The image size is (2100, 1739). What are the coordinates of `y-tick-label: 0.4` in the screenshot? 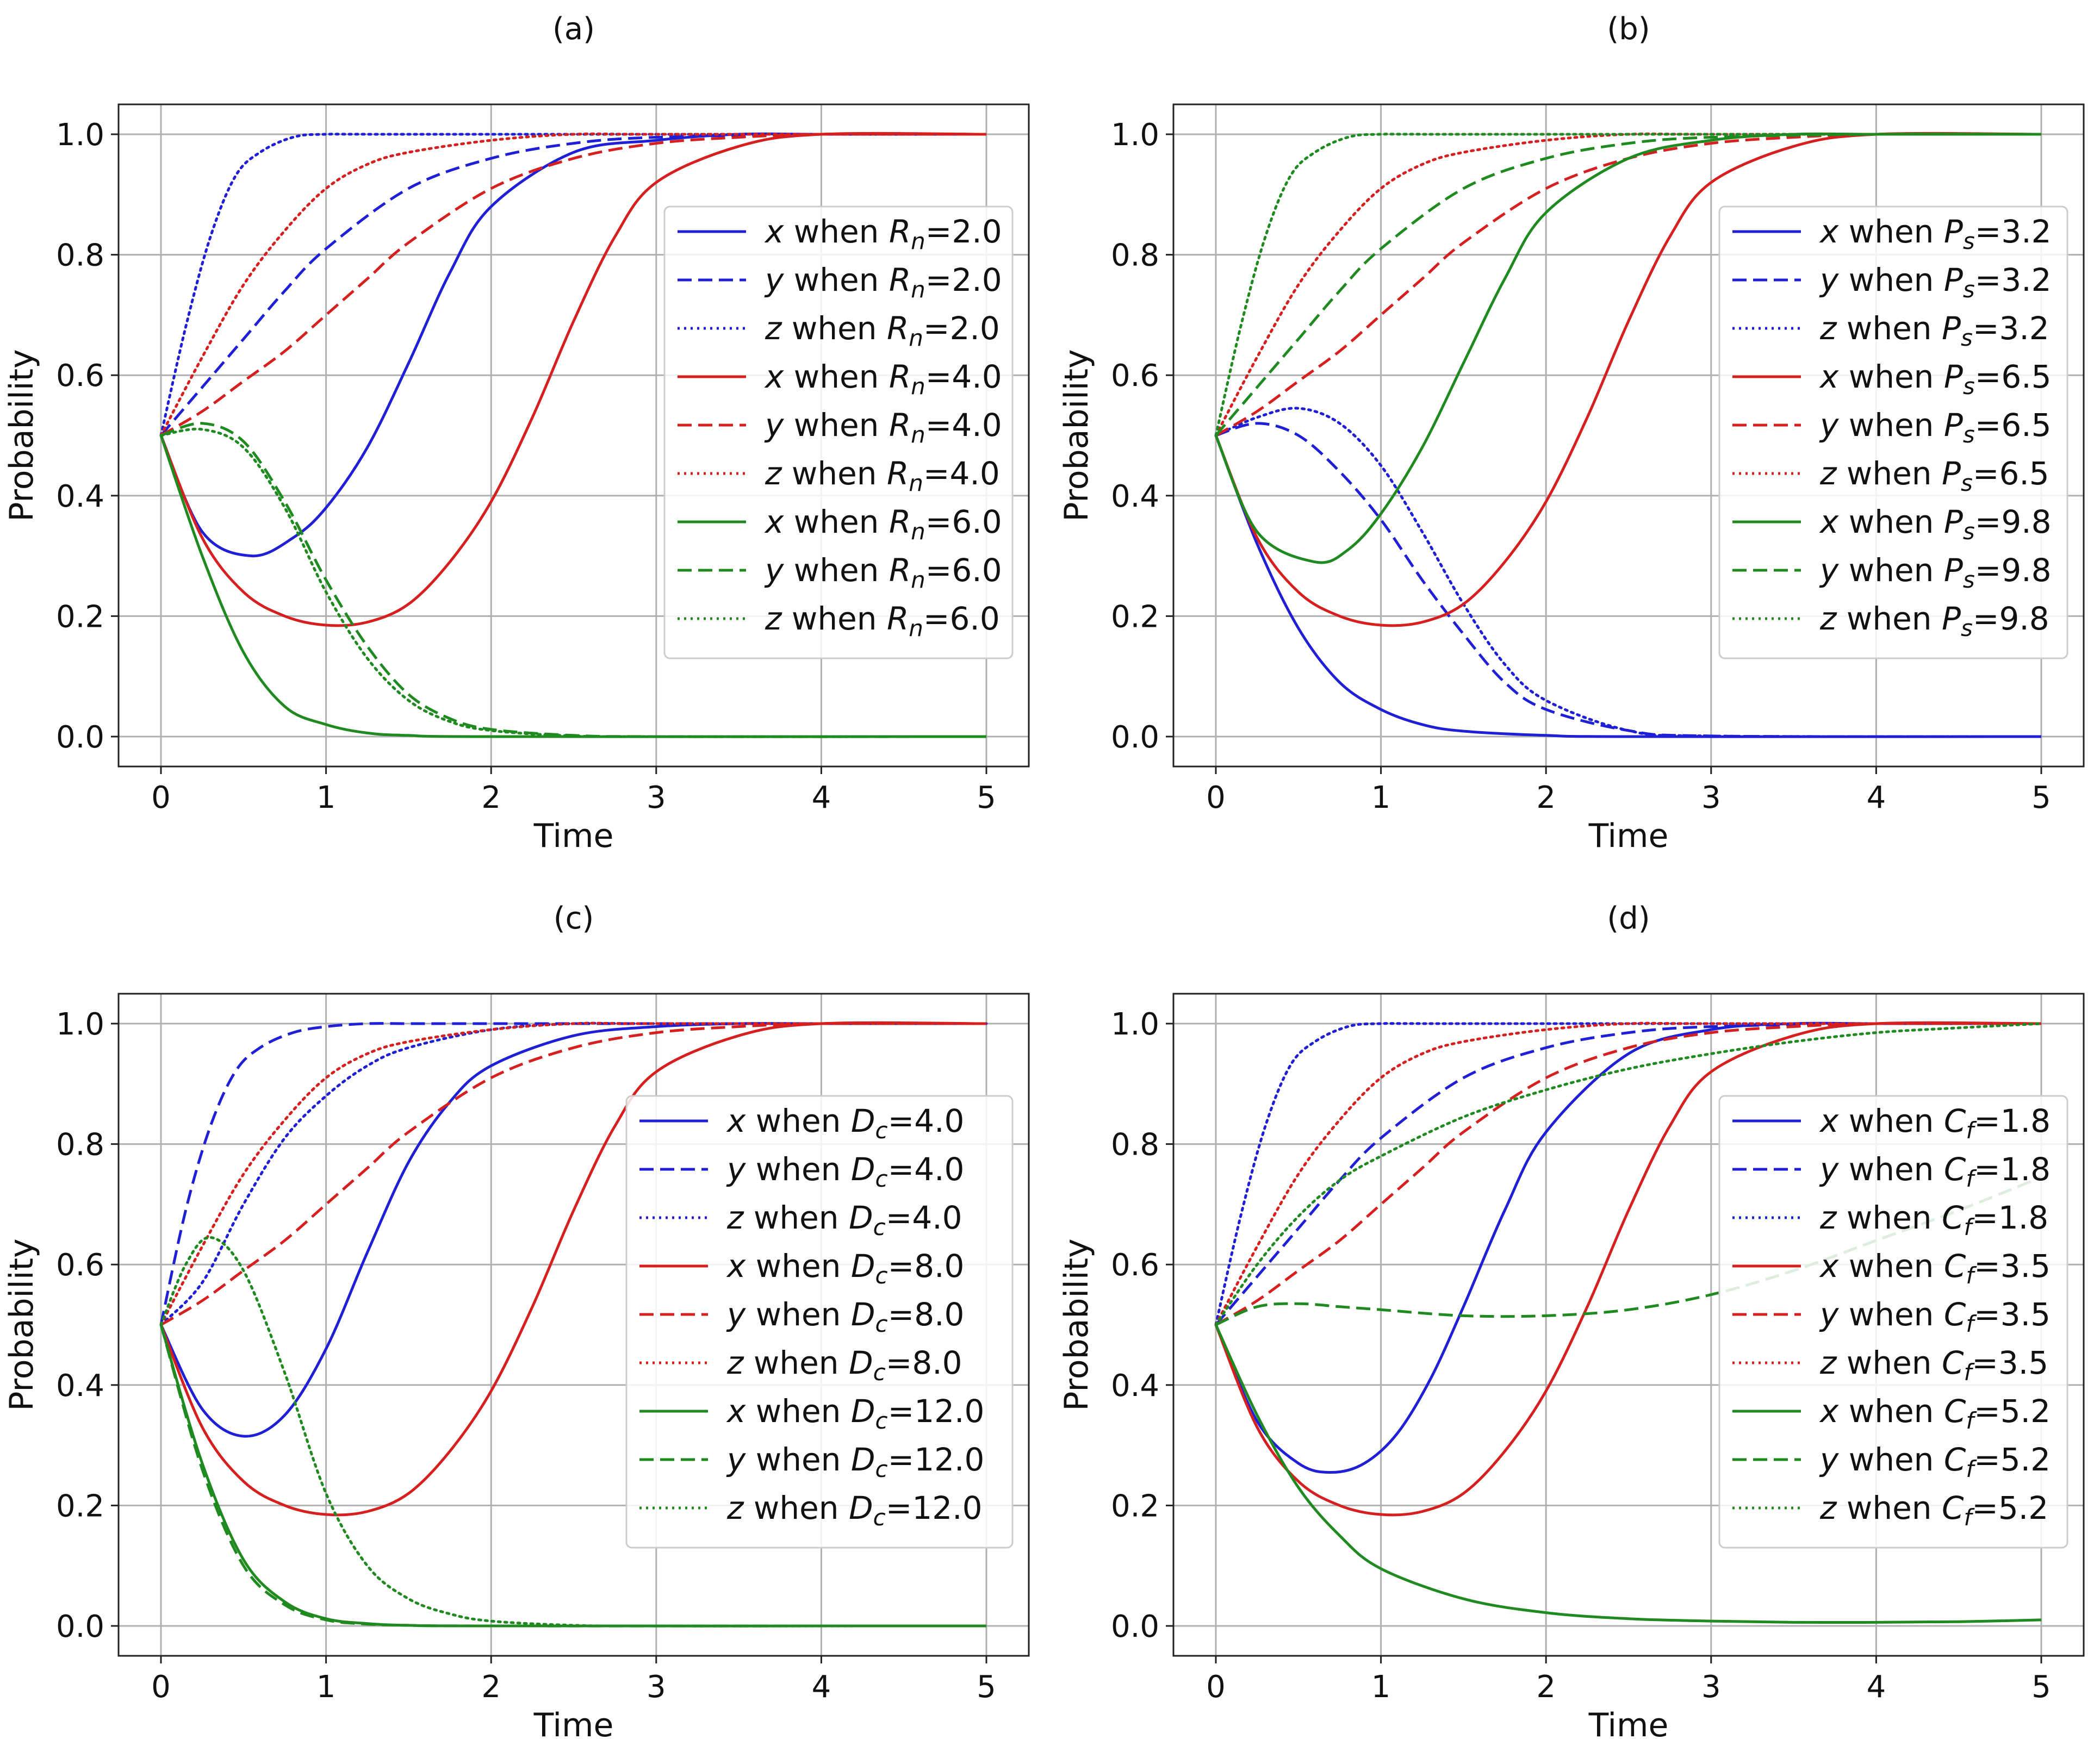 It's located at (80, 1386).